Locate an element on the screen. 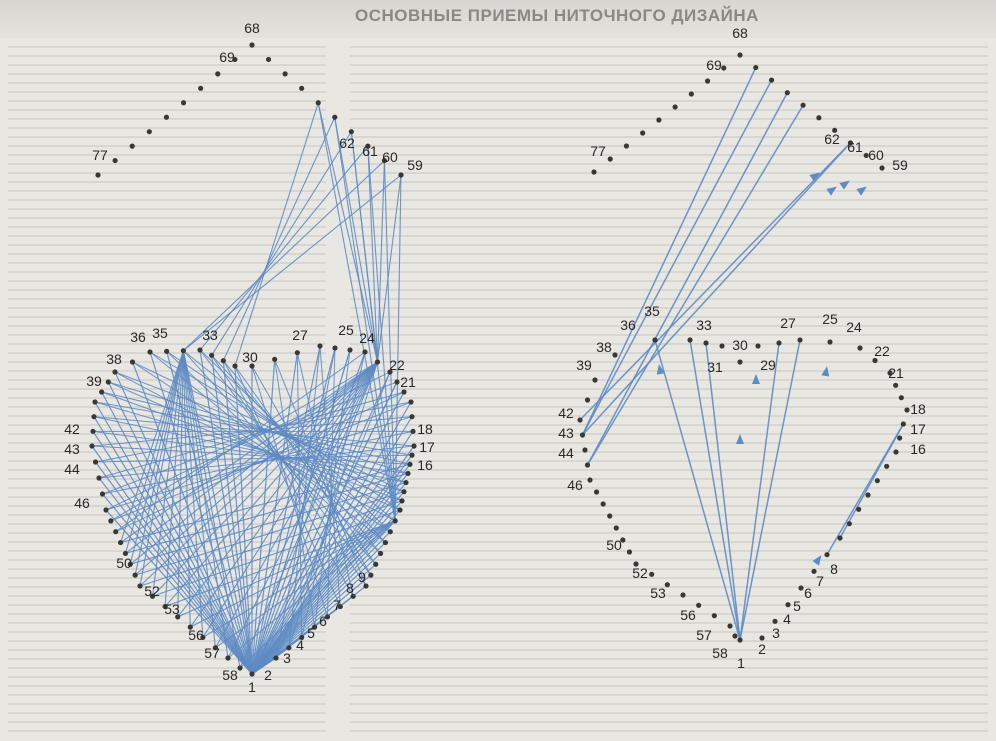  point-label: 56 is located at coordinates (196, 635).